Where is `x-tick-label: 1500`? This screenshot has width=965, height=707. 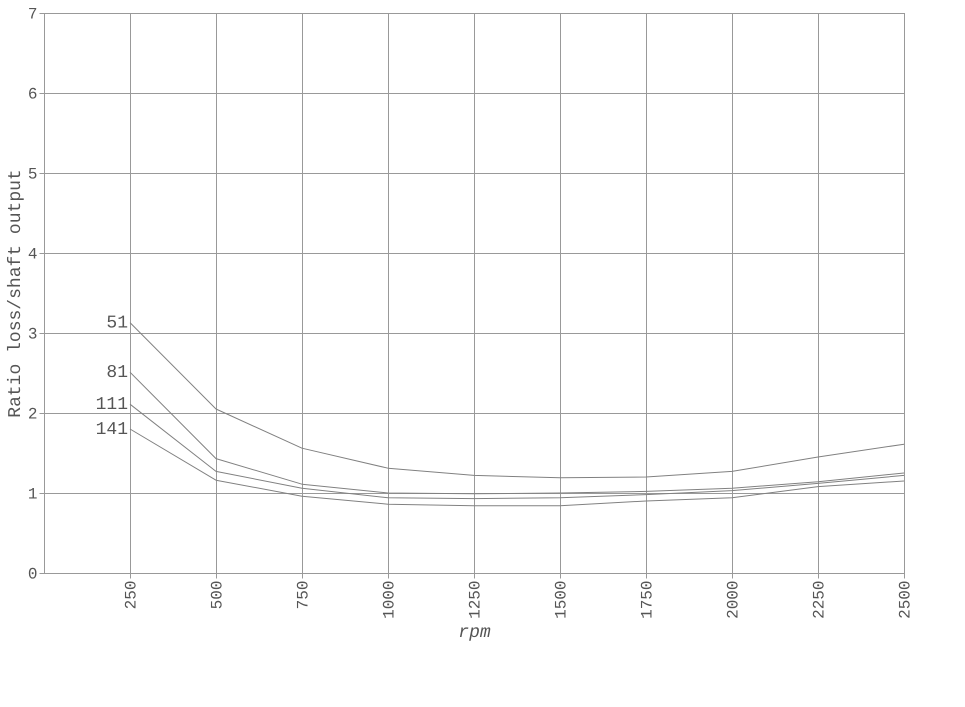
x-tick-label: 1500 is located at coordinates (561, 599).